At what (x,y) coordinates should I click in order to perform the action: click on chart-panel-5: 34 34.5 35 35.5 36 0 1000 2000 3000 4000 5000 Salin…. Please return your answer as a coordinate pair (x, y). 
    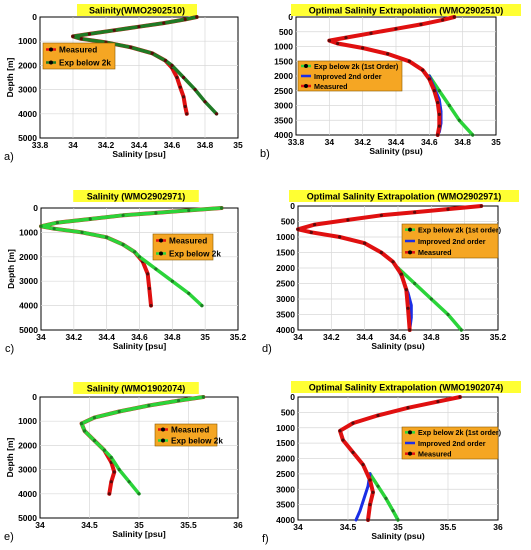
    Looking at the image, I should click on (123, 462).